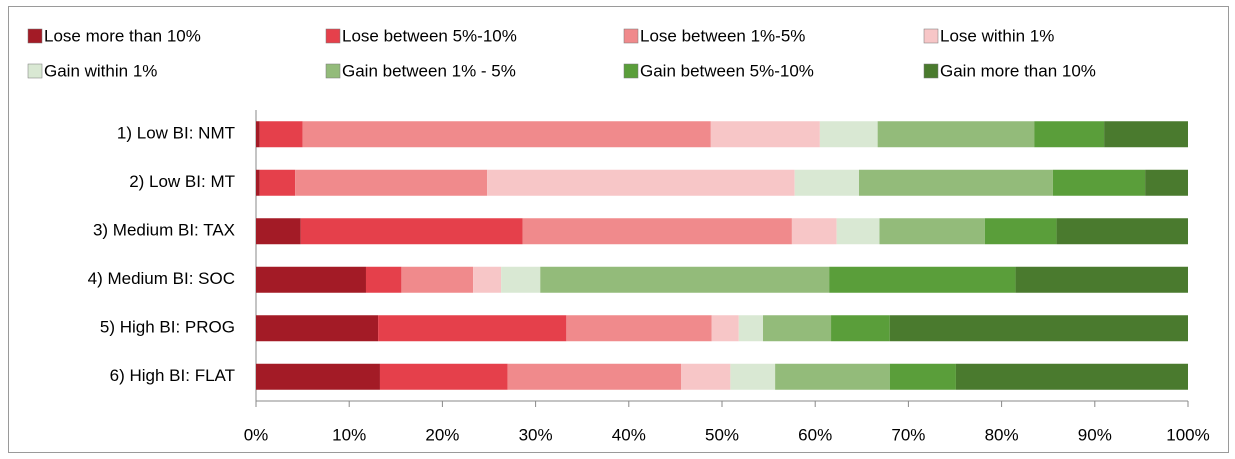  What do you see at coordinates (176, 133) in the screenshot?
I see `y-tick-label: 1) Low BI: NMT` at bounding box center [176, 133].